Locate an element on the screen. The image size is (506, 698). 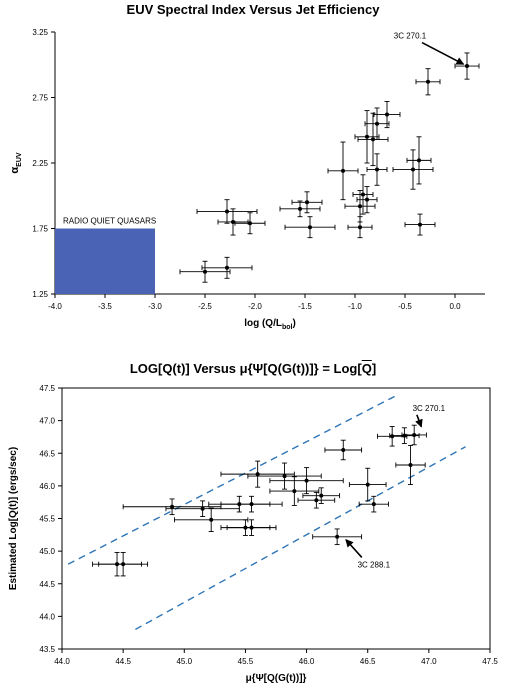
chart-2-y-tick-label: 43.5 is located at coordinates (47, 649).